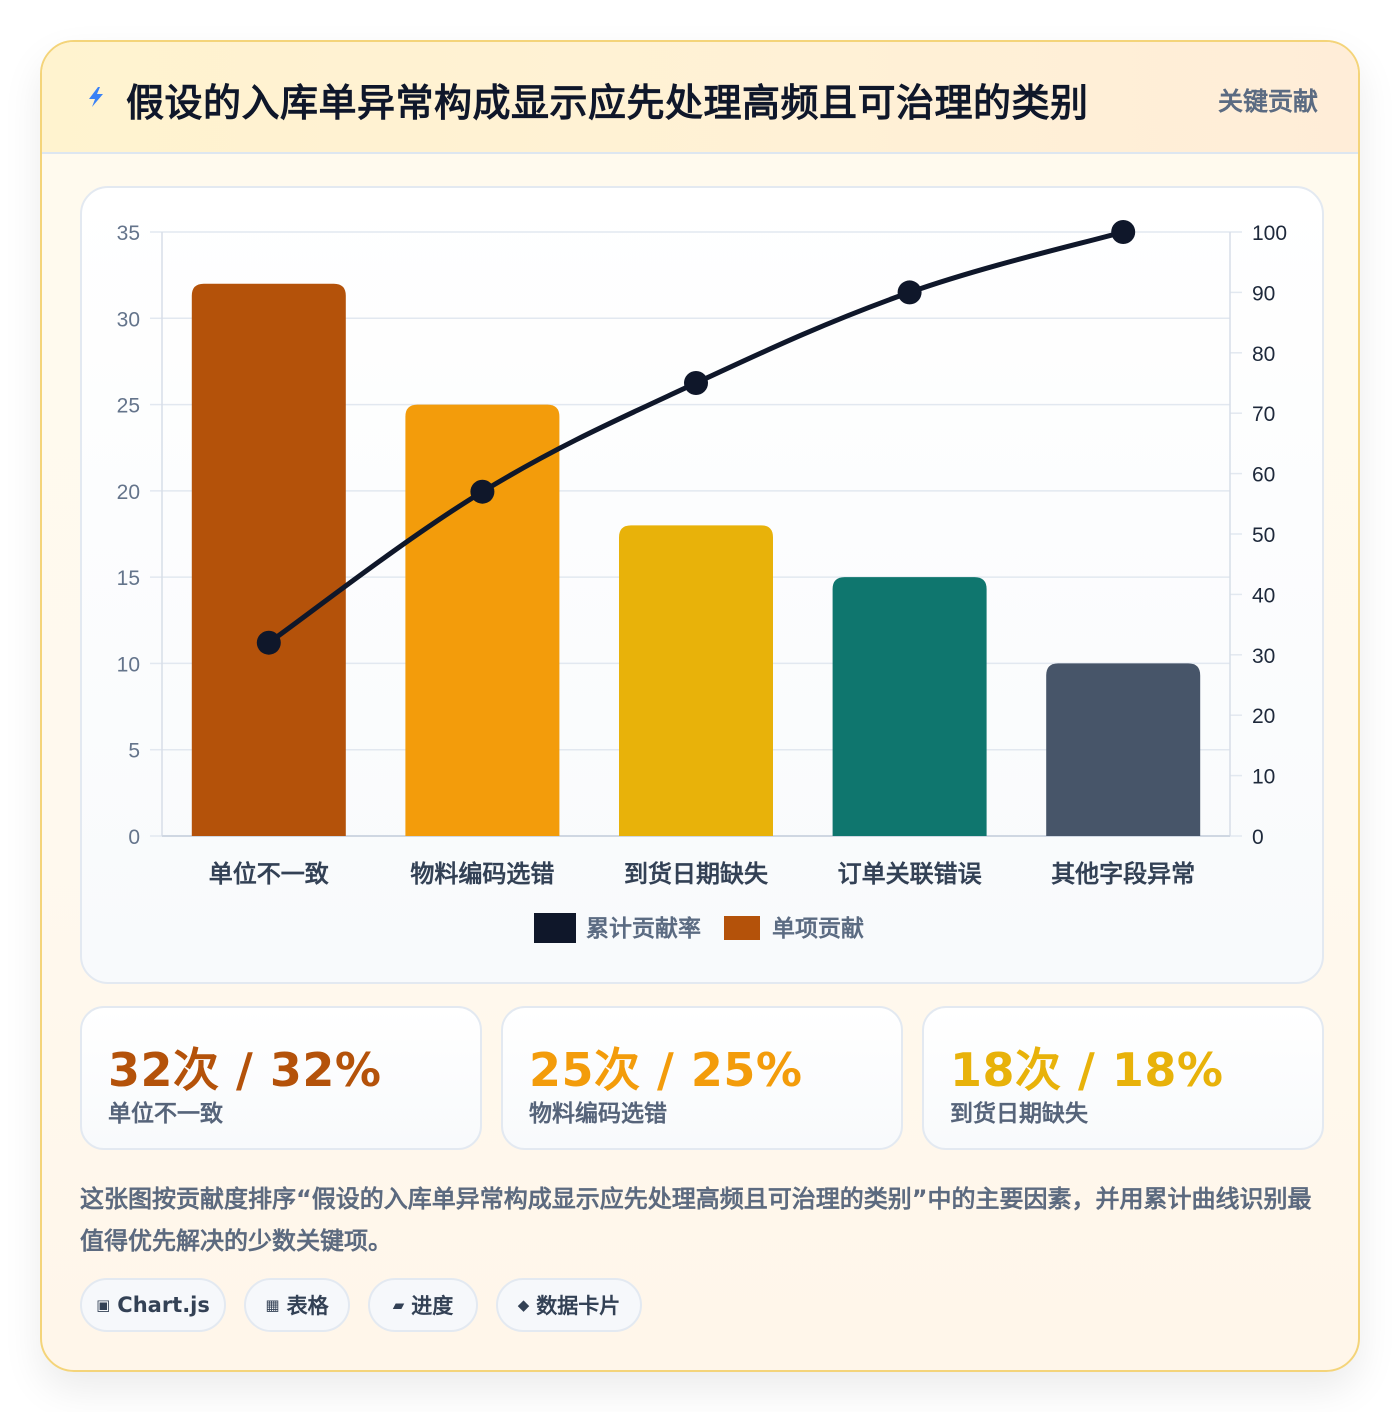  I want to click on chip-label: Chart.js, so click(163, 1305).